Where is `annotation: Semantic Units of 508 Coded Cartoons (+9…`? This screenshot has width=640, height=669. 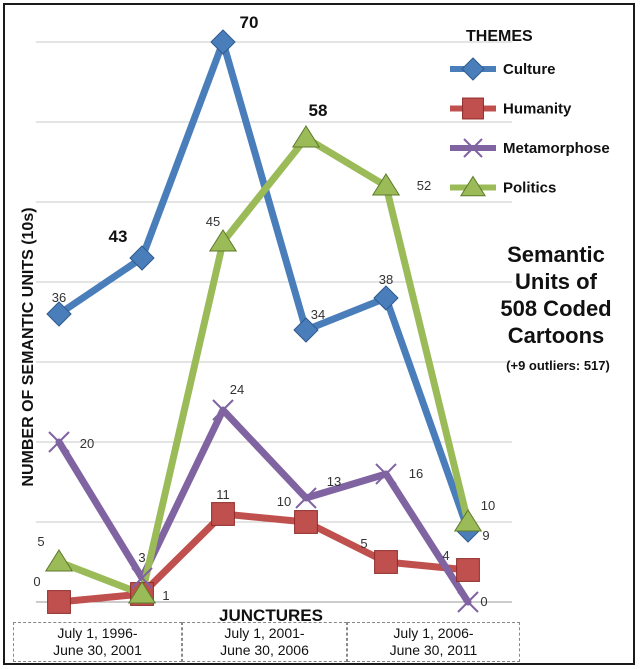
annotation: Semantic Units of 508 Coded Cartoons (+9… is located at coordinates (555, 307).